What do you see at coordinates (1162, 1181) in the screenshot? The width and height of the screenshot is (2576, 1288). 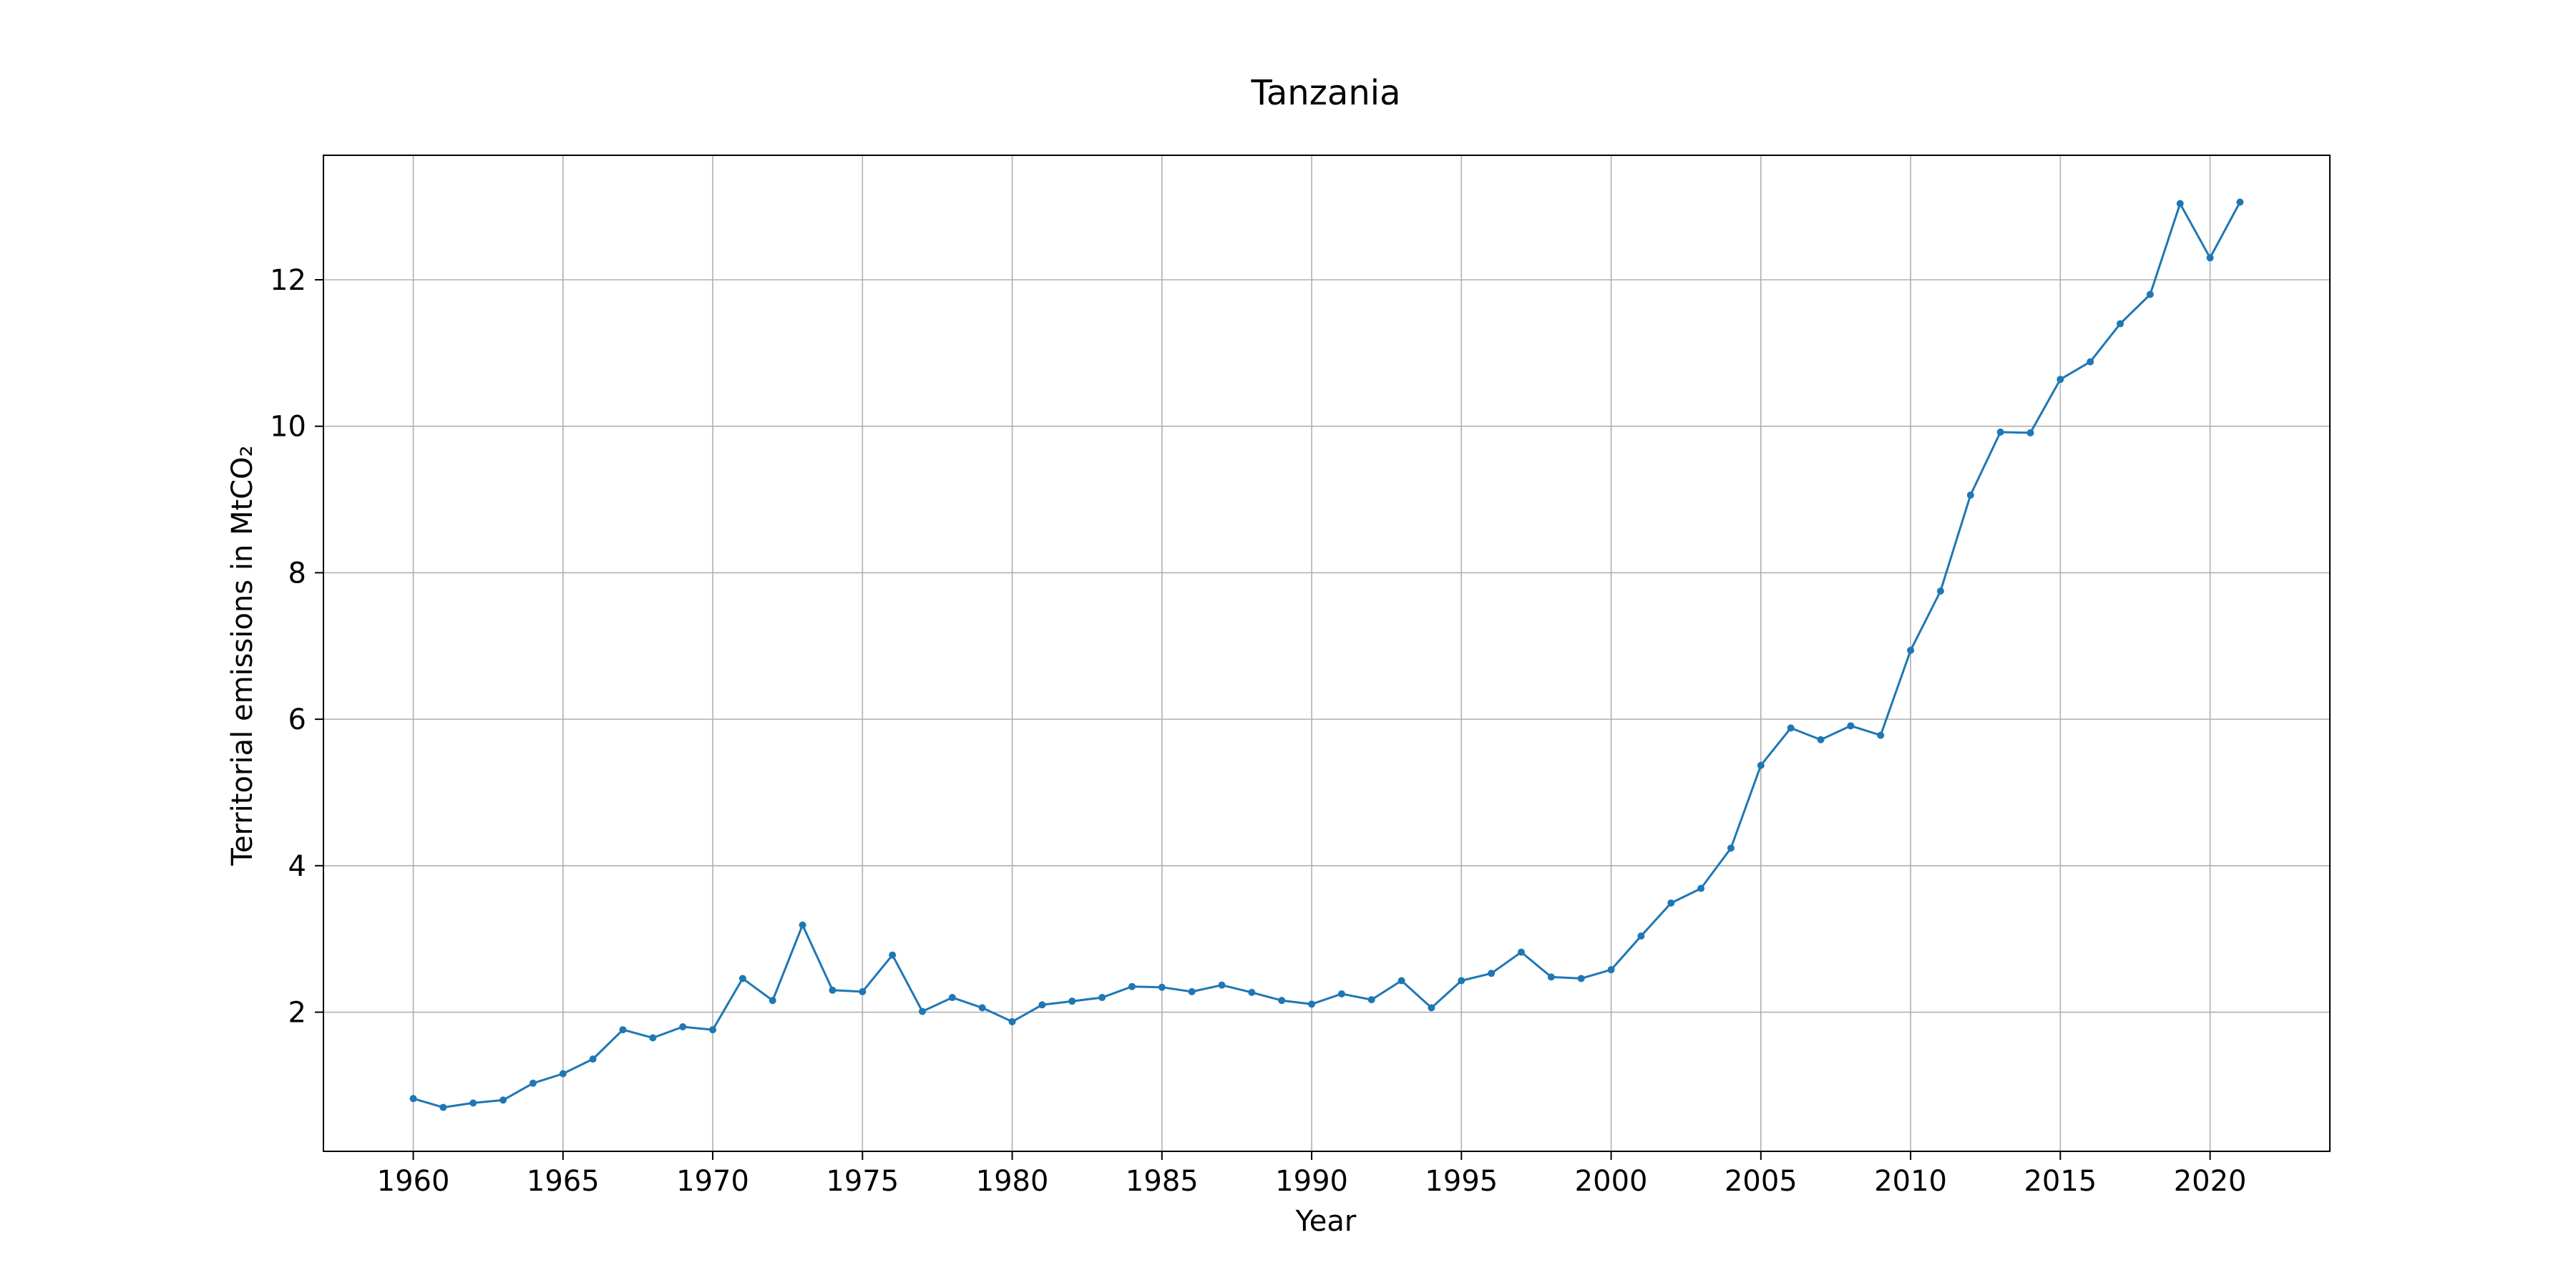 I see `x-tick-label: 1985` at bounding box center [1162, 1181].